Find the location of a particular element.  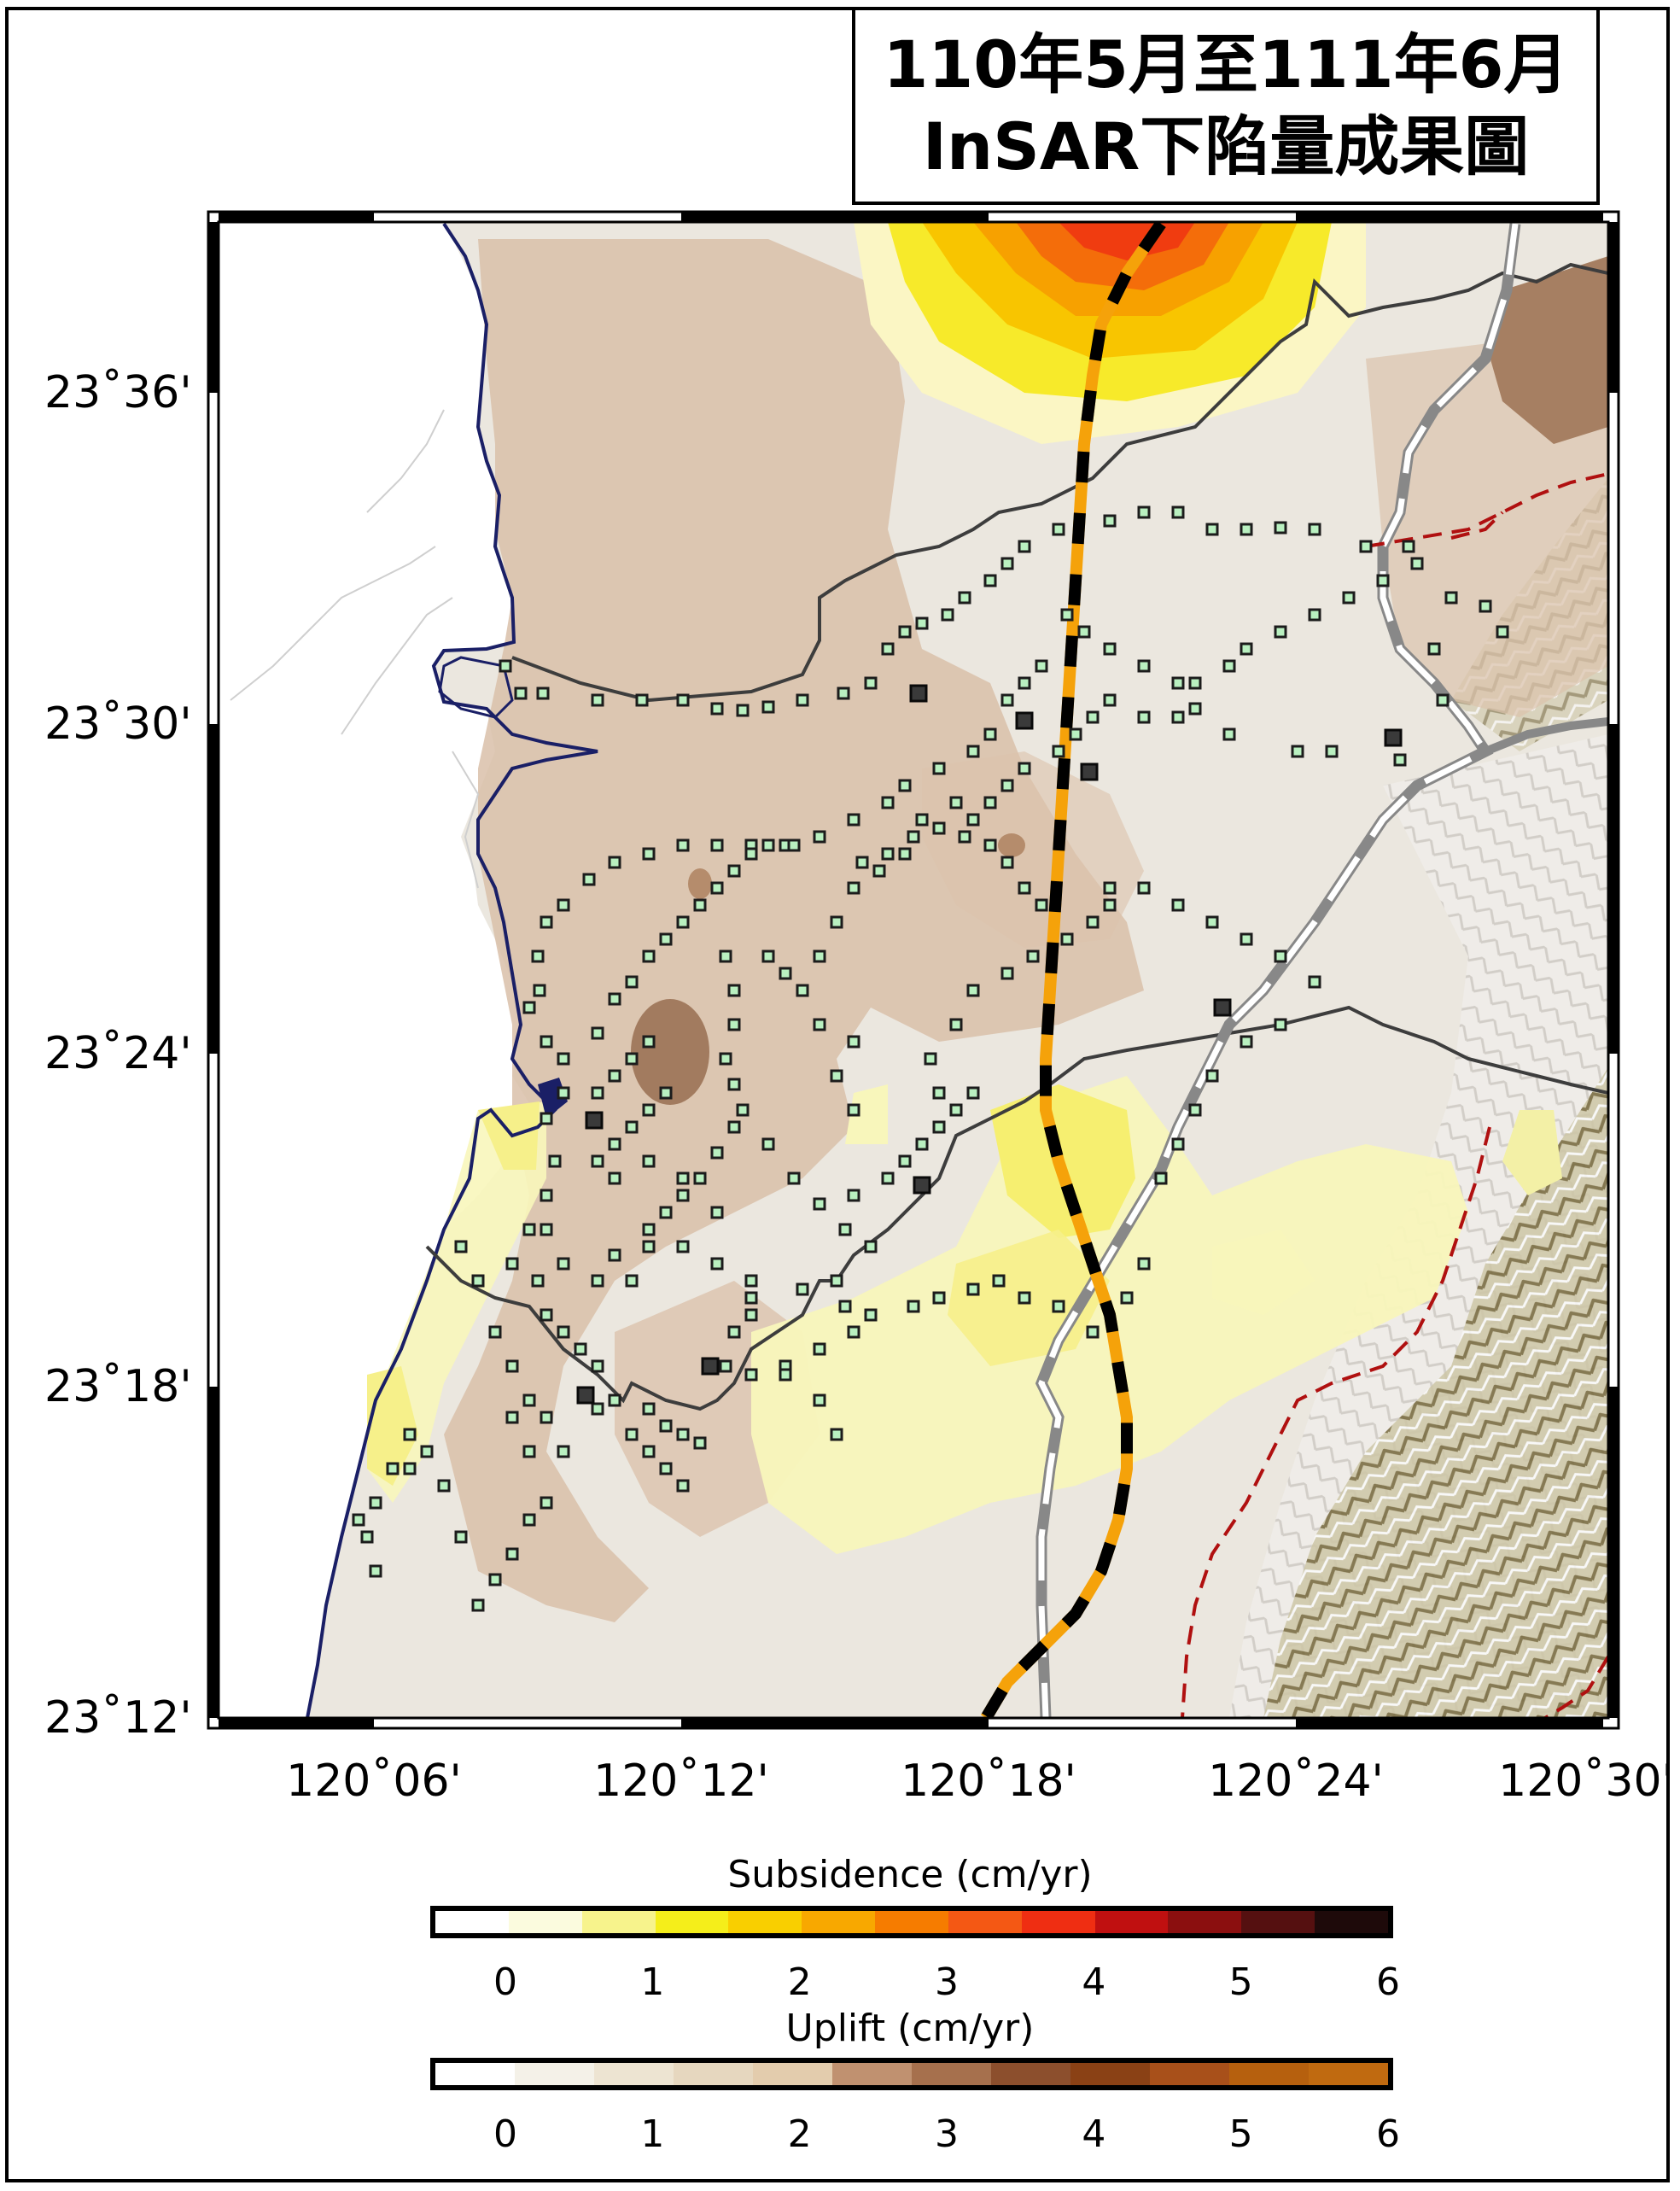

subsidence-legend-title: Subsidence (cm/yr) is located at coordinates (910, 1874).